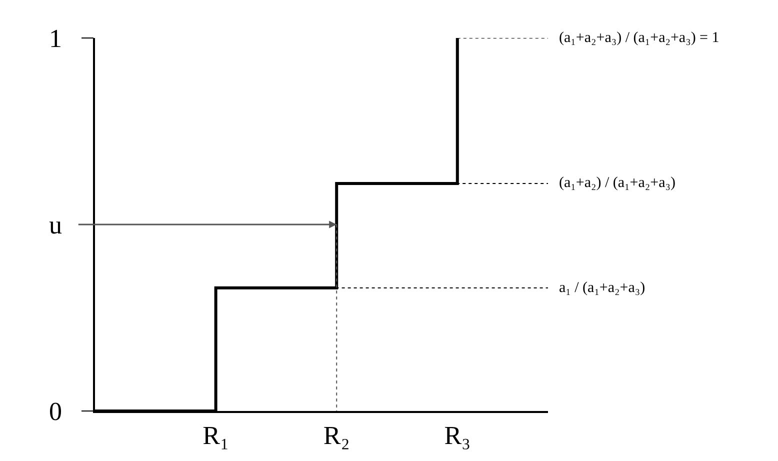 The image size is (778, 461). What do you see at coordinates (55, 39) in the screenshot?
I see `y-tick-label: 1` at bounding box center [55, 39].